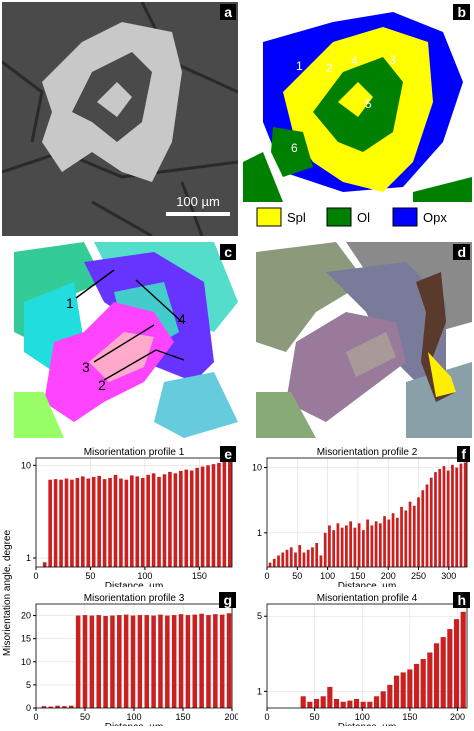 This screenshot has width=474, height=731. Describe the element at coordinates (102, 385) in the screenshot. I see `profile-label: 2` at that location.